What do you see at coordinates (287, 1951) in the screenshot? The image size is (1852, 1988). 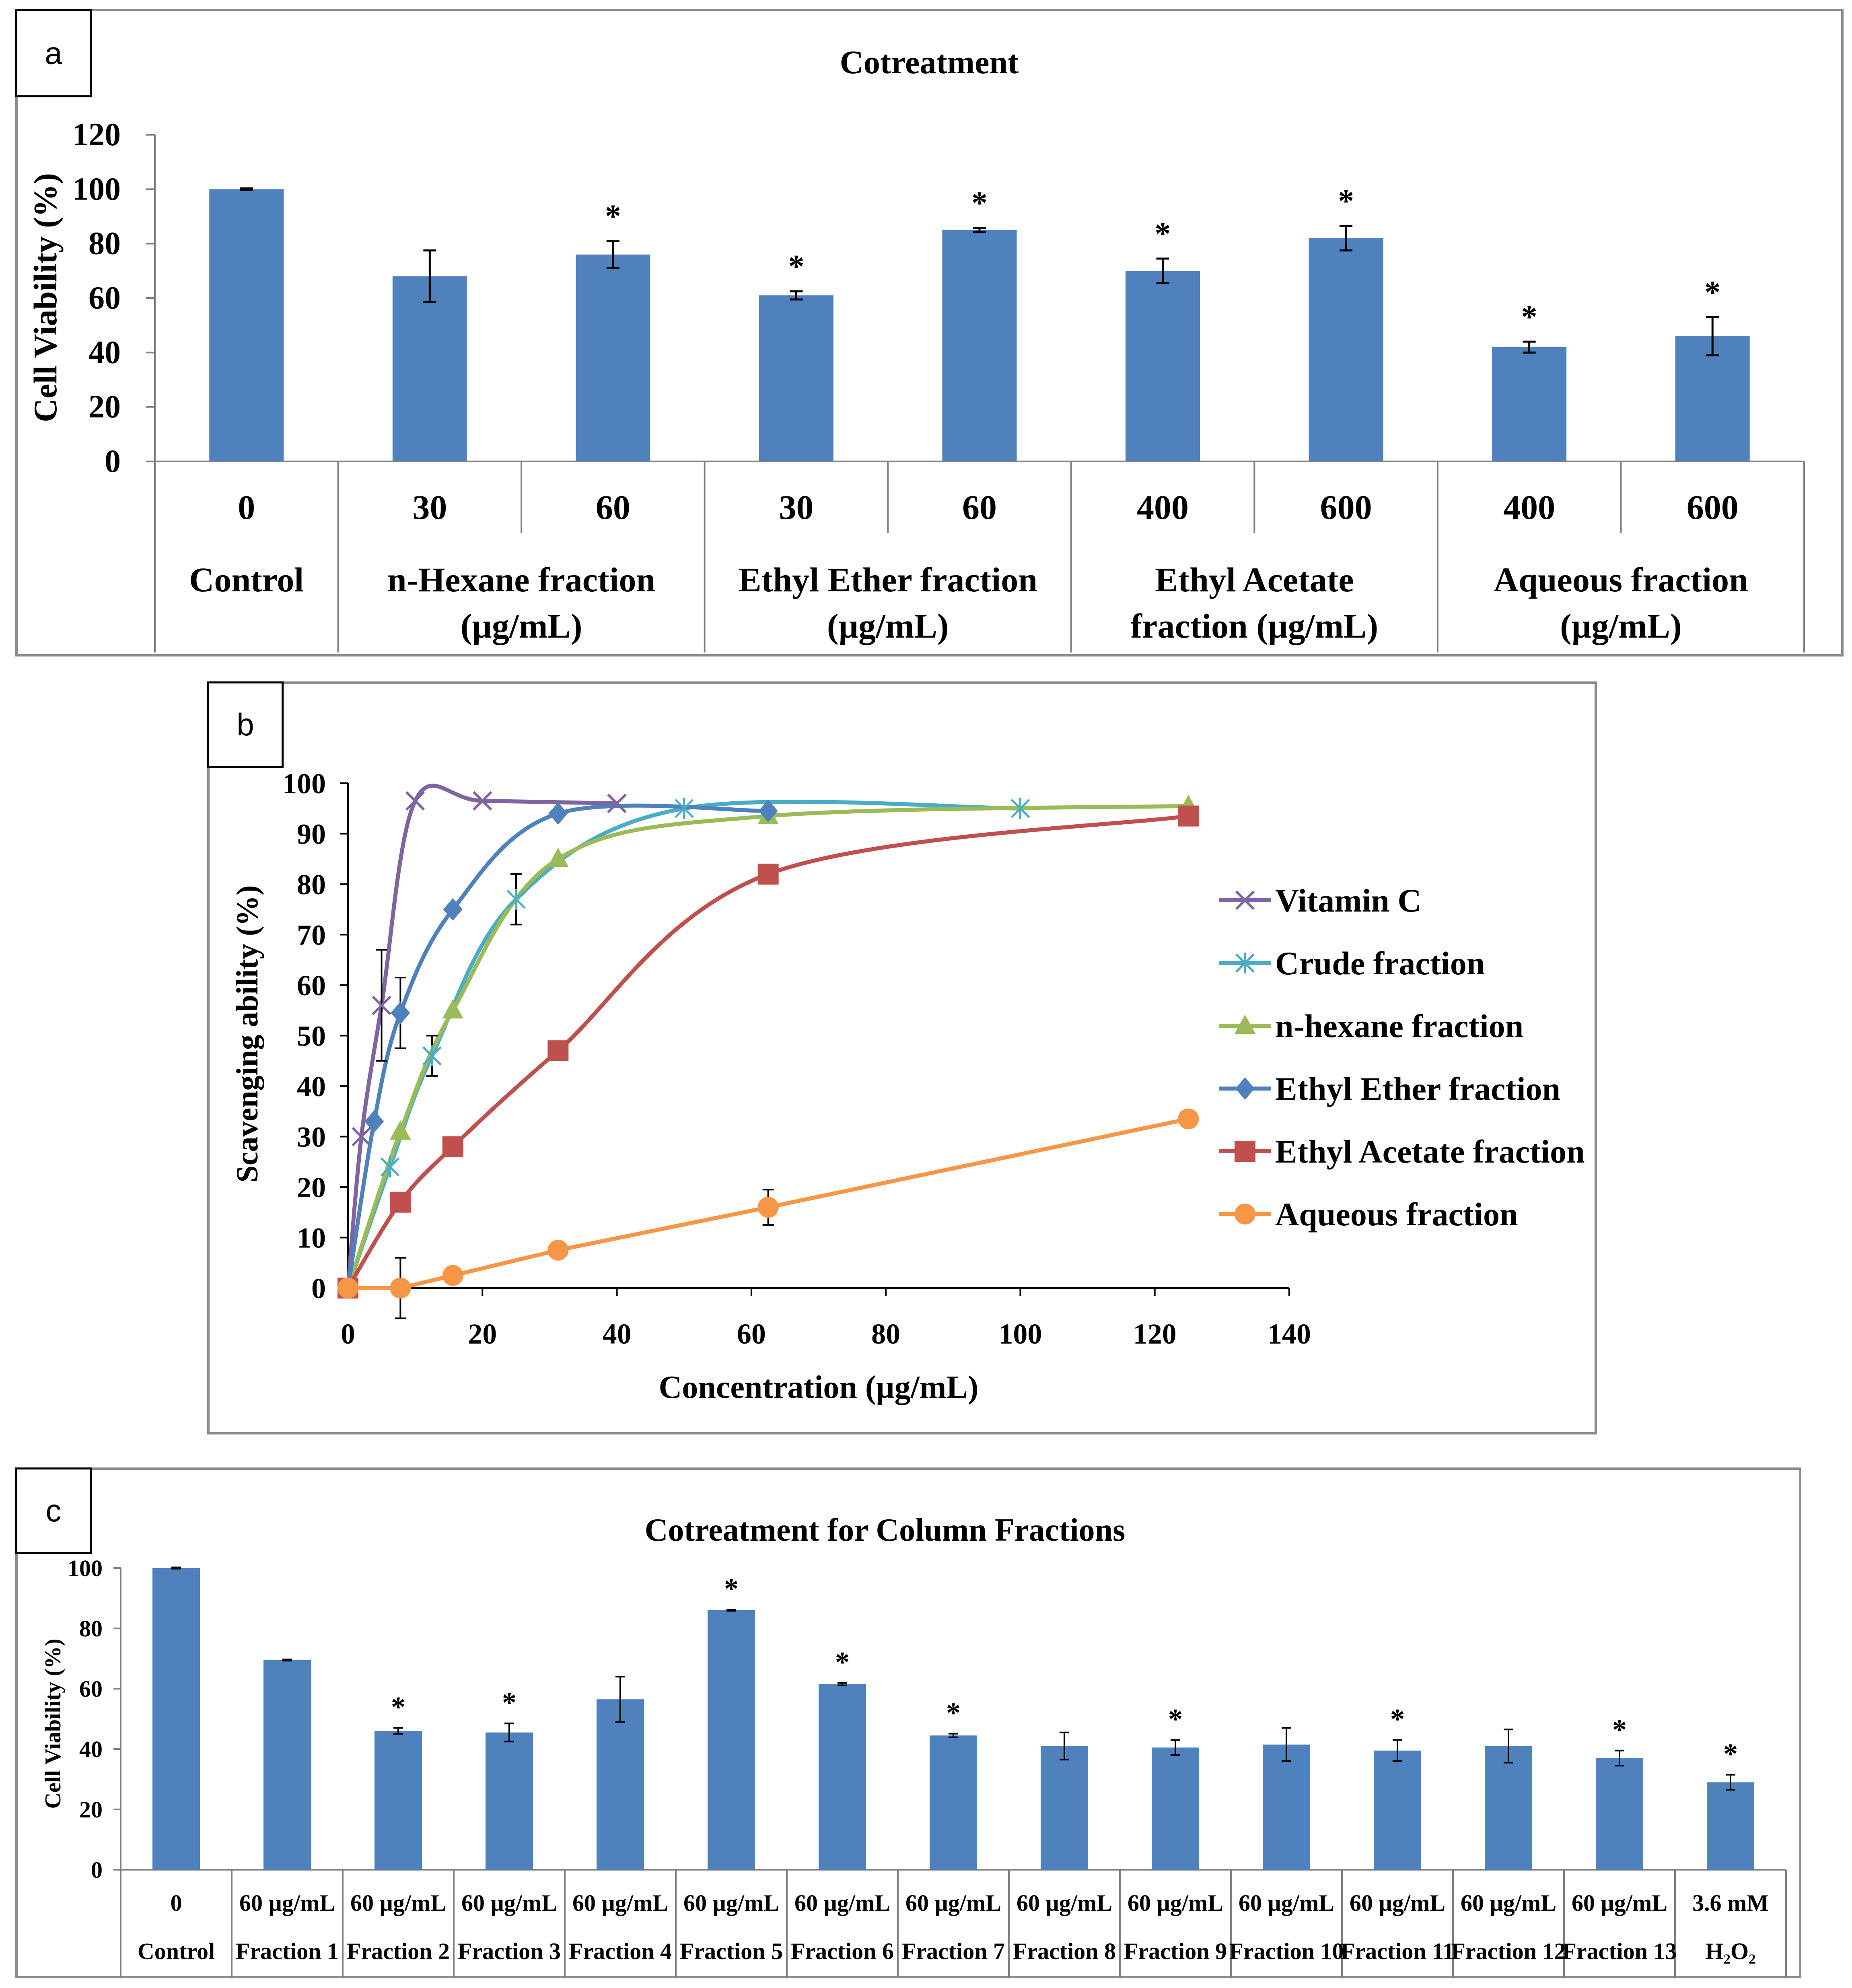 I see `chart-c-group-label: Fraction 1` at bounding box center [287, 1951].